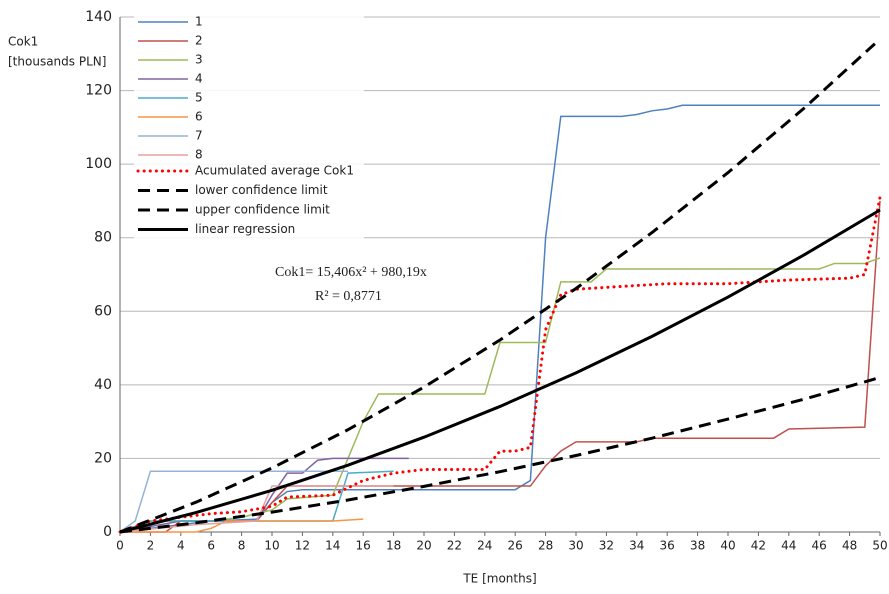  Describe the element at coordinates (393, 546) in the screenshot. I see `x-tick-label: 18` at that location.